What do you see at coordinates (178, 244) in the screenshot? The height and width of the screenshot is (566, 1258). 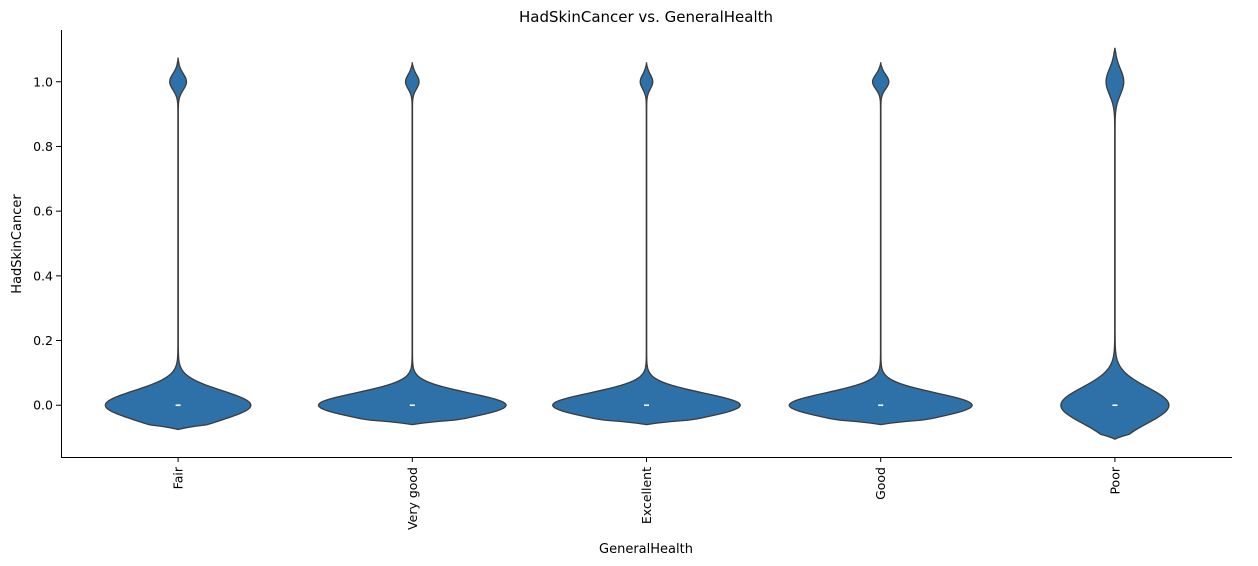 I see `violin-fair` at bounding box center [178, 244].